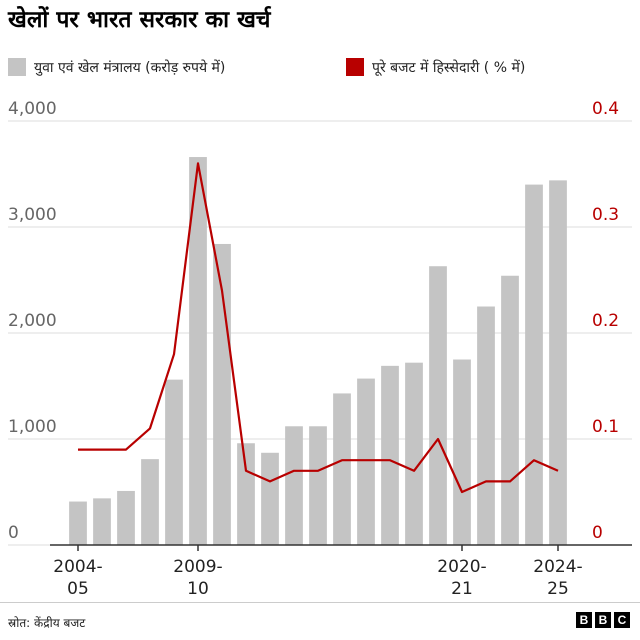  I want to click on source-note: स्रोत: केंद्रीय बजट, so click(47, 623).